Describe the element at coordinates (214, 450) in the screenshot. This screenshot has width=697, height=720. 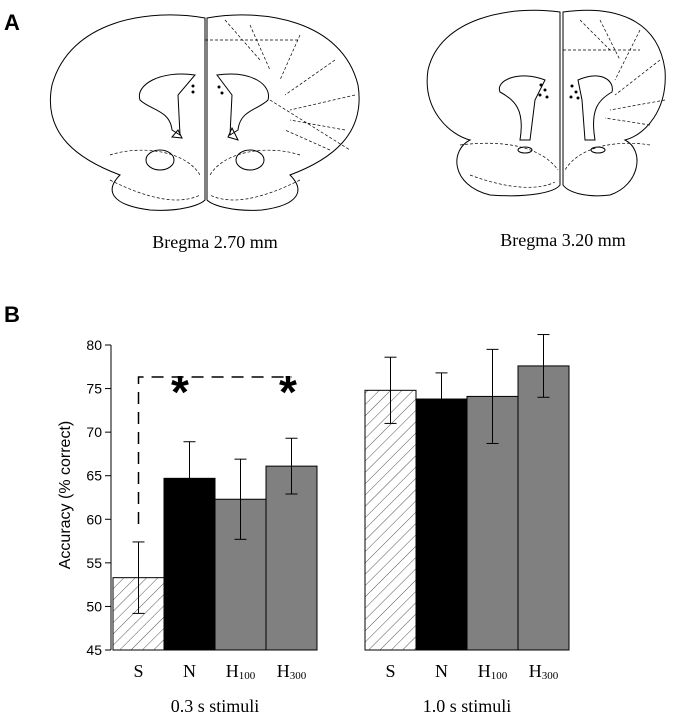
I see `significance-bracket` at that location.